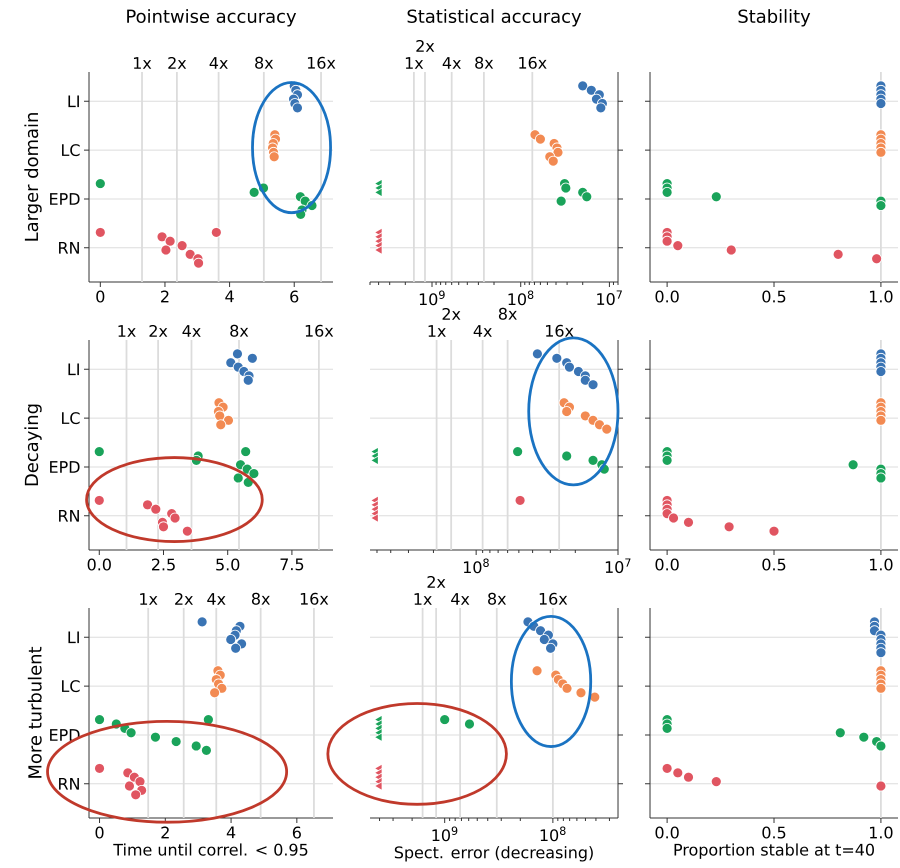 The width and height of the screenshot is (900, 868). Describe the element at coordinates (35, 712) in the screenshot. I see `y-axis-title: More turbulent` at that location.